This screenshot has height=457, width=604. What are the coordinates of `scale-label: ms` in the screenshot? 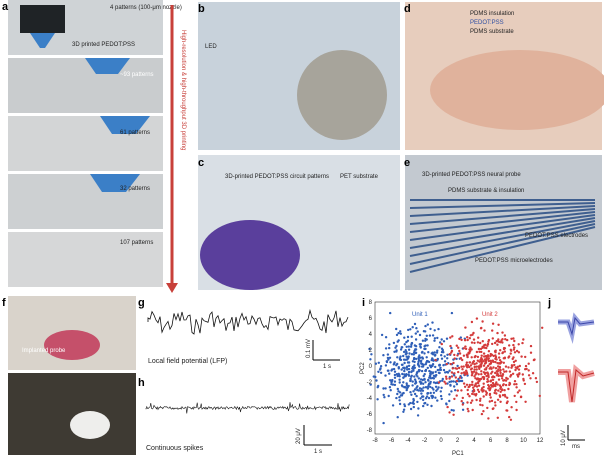 It's located at (576, 447).